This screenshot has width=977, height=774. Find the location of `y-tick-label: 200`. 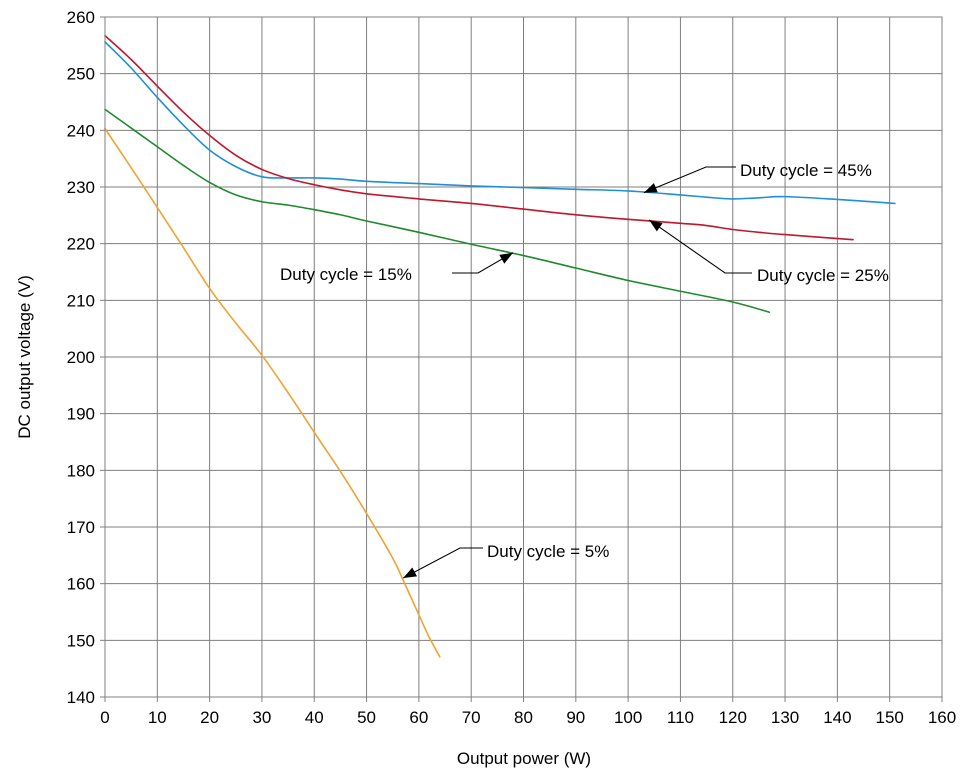

y-tick-label: 200 is located at coordinates (81, 357).